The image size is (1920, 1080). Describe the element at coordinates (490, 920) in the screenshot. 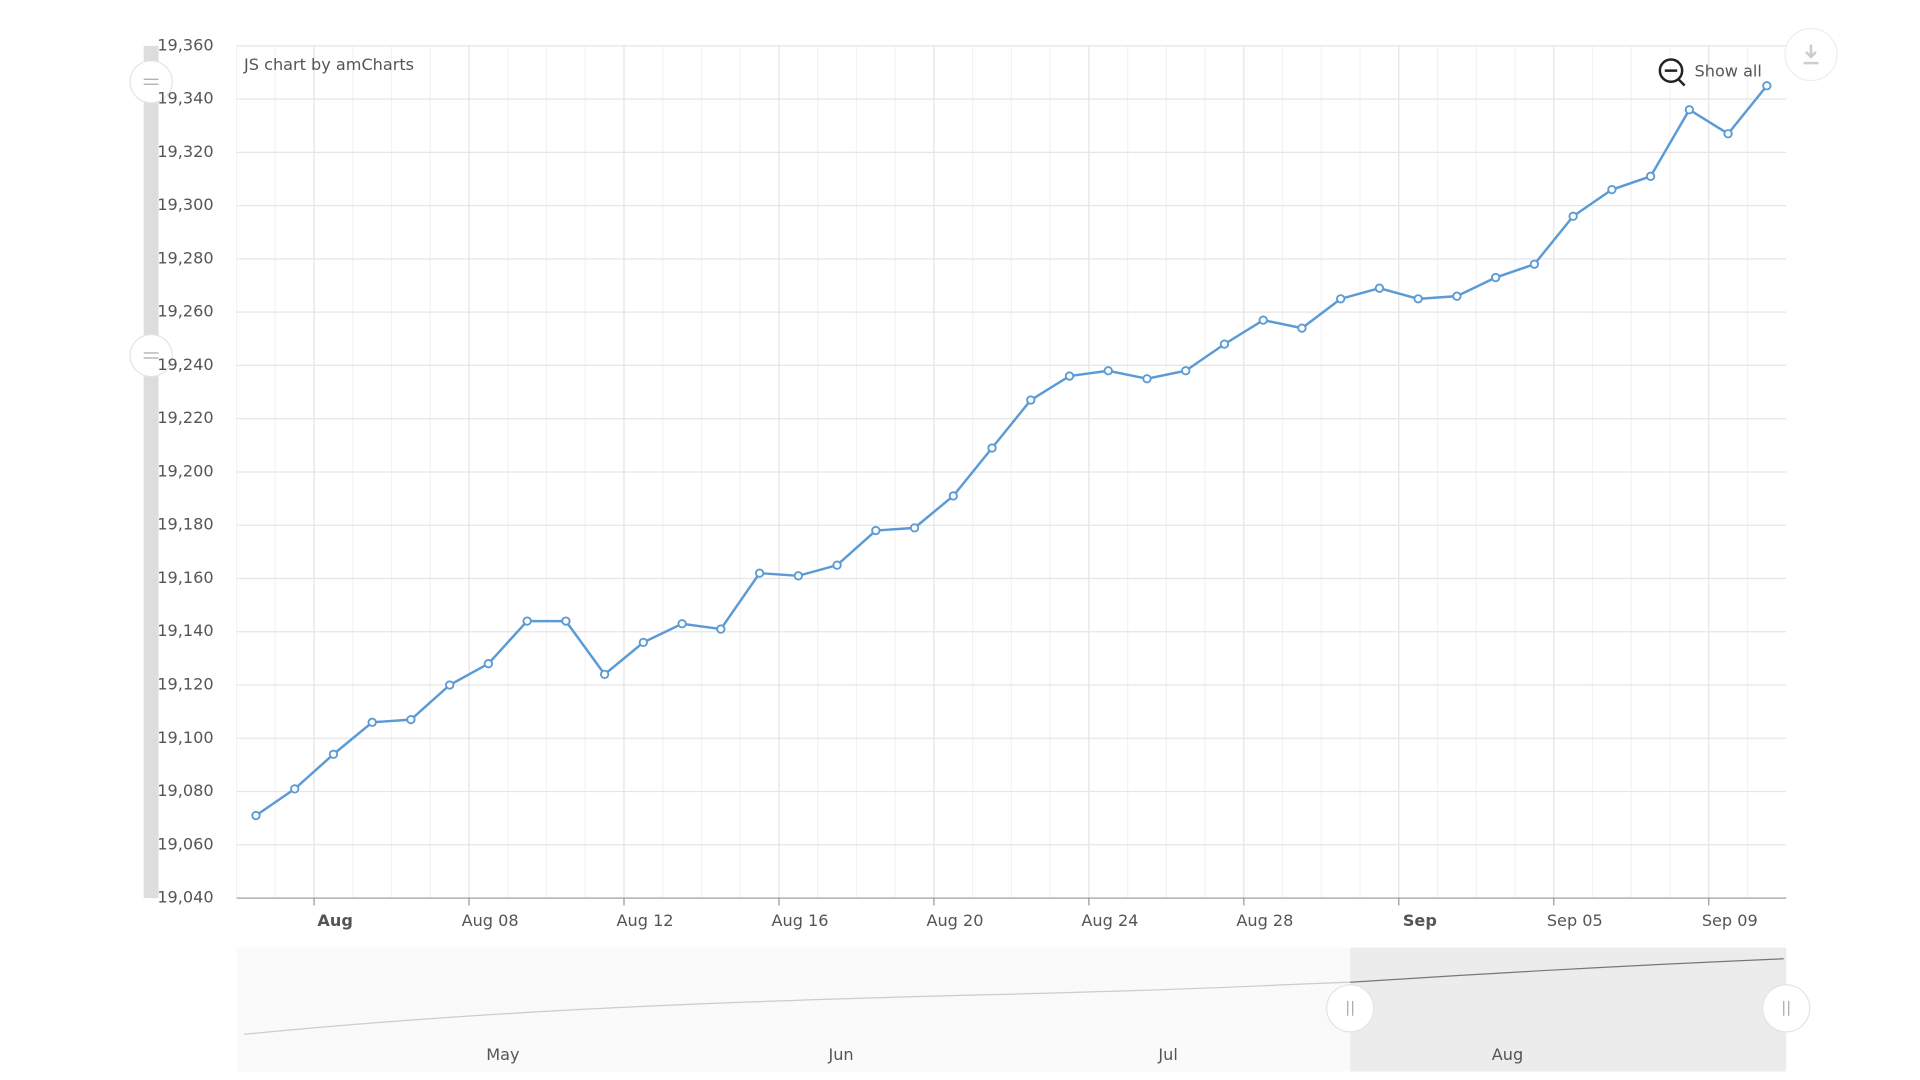

I see `x-tick-label: Aug 08` at that location.